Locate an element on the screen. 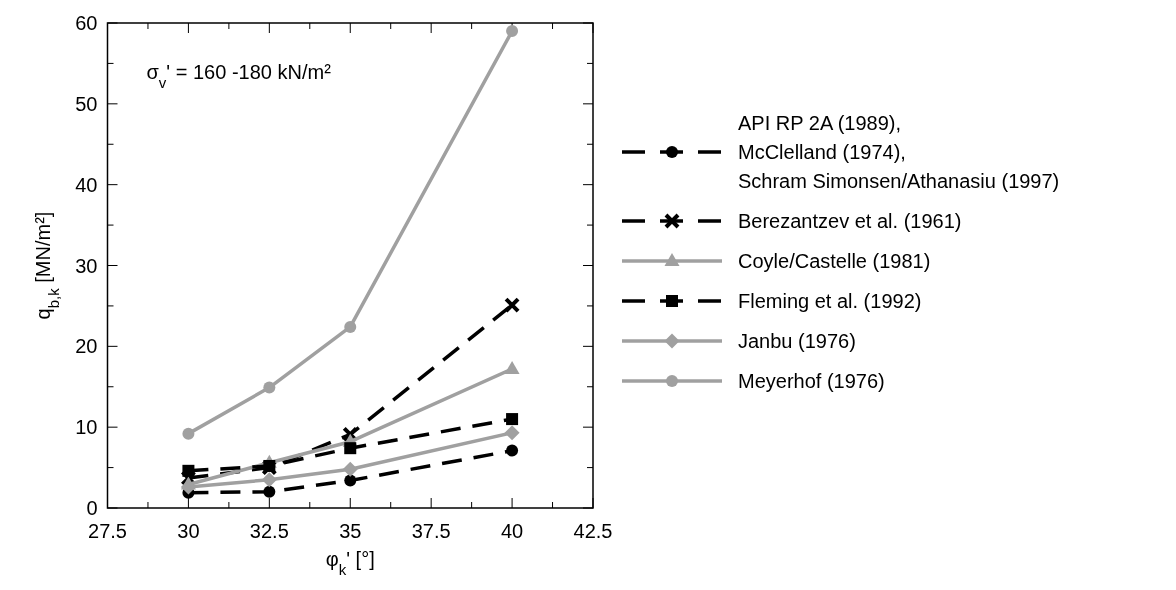  y-tick-label: 50 is located at coordinates (86, 103).